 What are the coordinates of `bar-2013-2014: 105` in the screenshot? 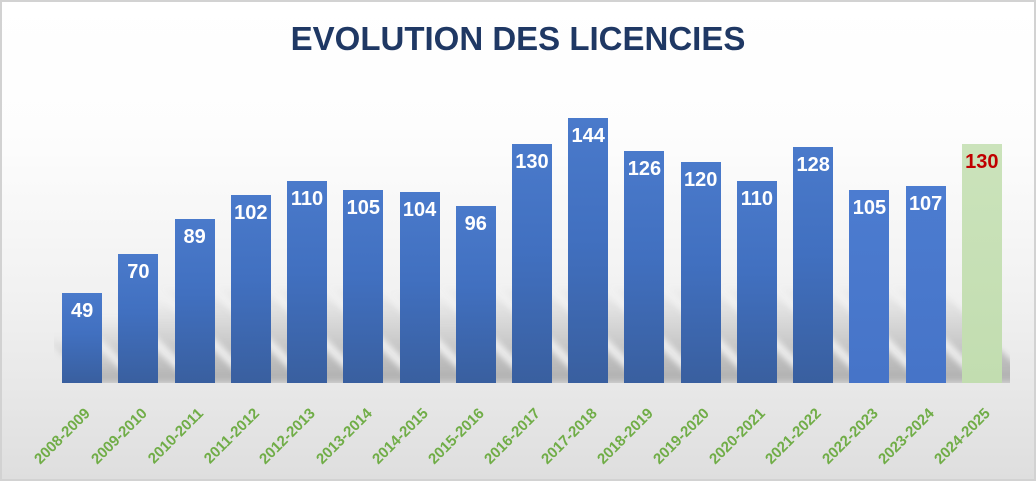 It's located at (363, 286).